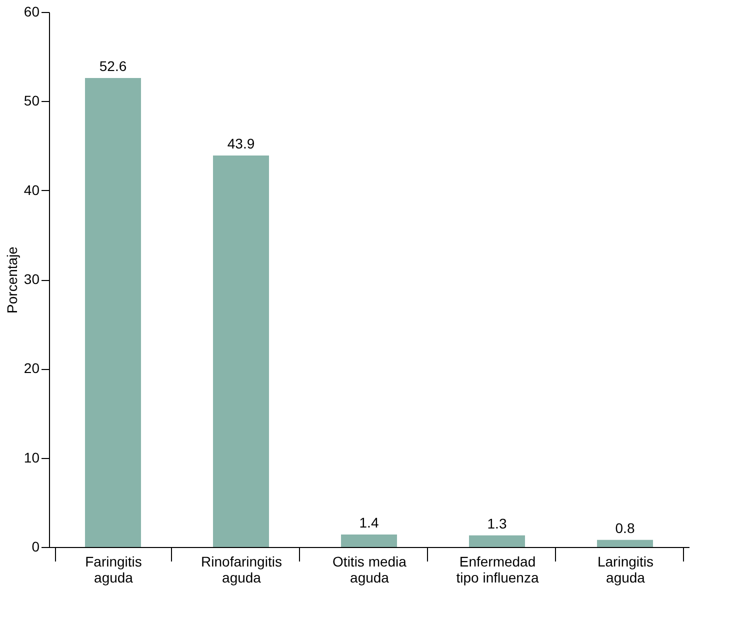 The image size is (745, 630). Describe the element at coordinates (625, 570) in the screenshot. I see `x-tick-label: Laringitis aguda` at that location.